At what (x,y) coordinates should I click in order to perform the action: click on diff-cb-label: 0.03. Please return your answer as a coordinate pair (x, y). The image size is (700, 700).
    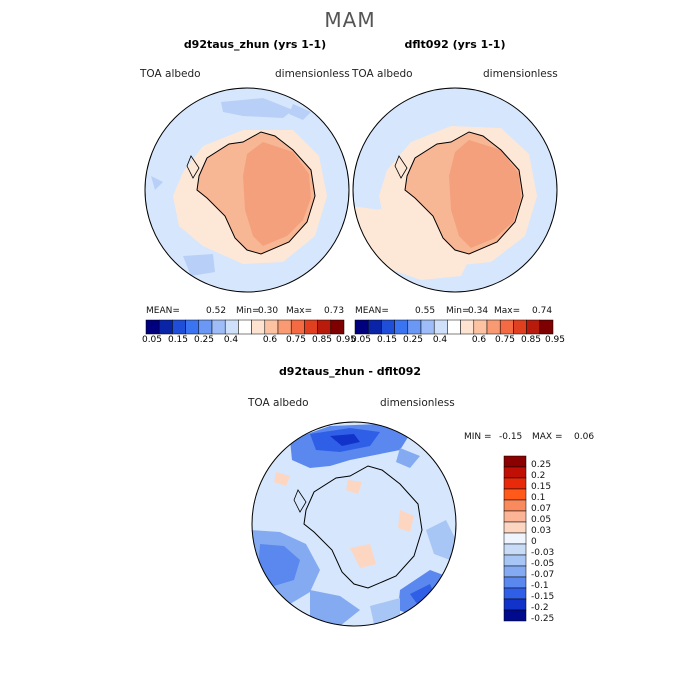
    Looking at the image, I should click on (541, 531).